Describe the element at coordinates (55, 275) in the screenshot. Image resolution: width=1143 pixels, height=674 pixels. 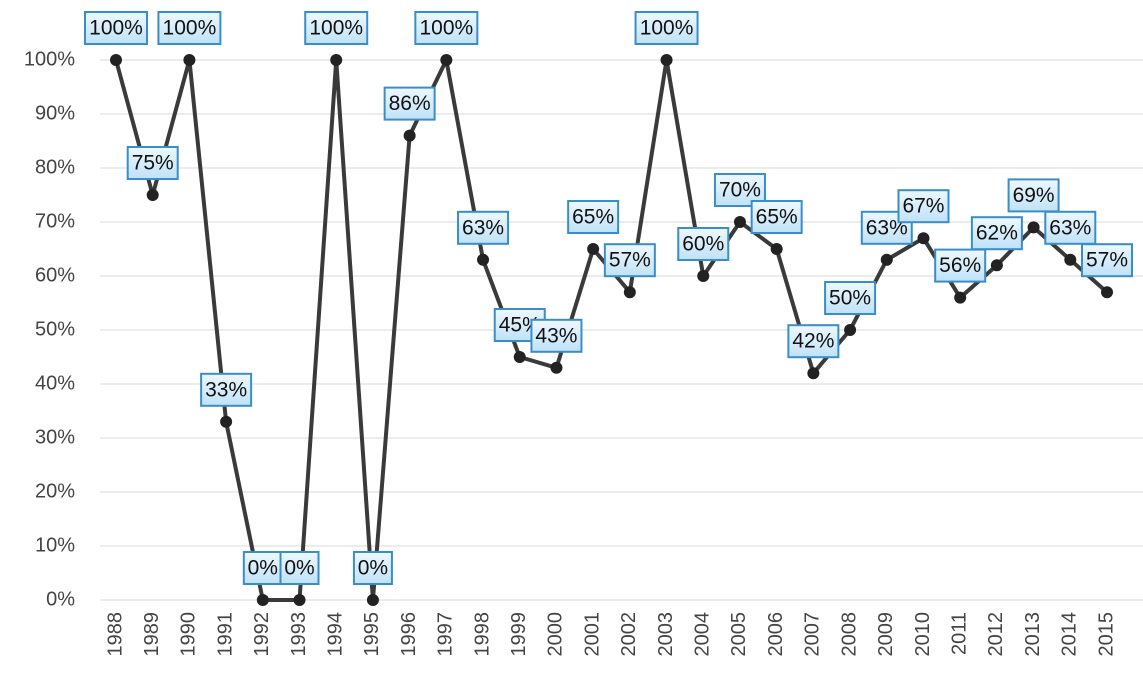
I see `y-tick-label: 60%` at that location.